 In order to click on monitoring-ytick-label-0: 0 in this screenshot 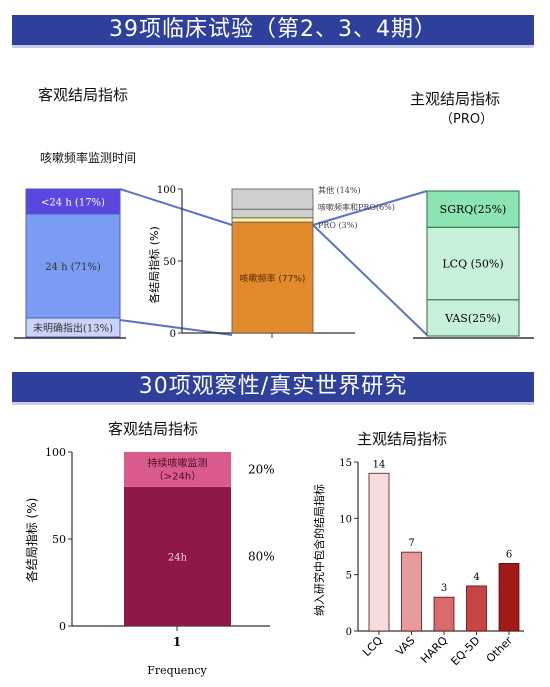, I will do `click(62, 626)`.